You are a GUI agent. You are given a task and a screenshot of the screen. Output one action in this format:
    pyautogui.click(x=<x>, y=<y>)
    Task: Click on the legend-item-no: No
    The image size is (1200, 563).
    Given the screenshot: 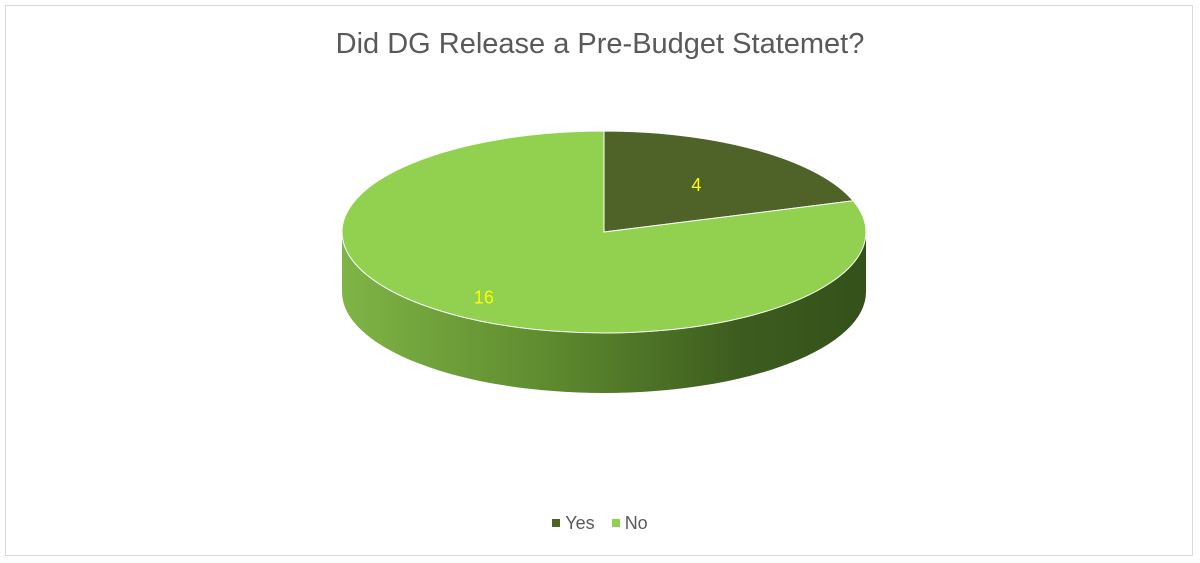 What is the action you would take?
    pyautogui.click(x=629, y=523)
    